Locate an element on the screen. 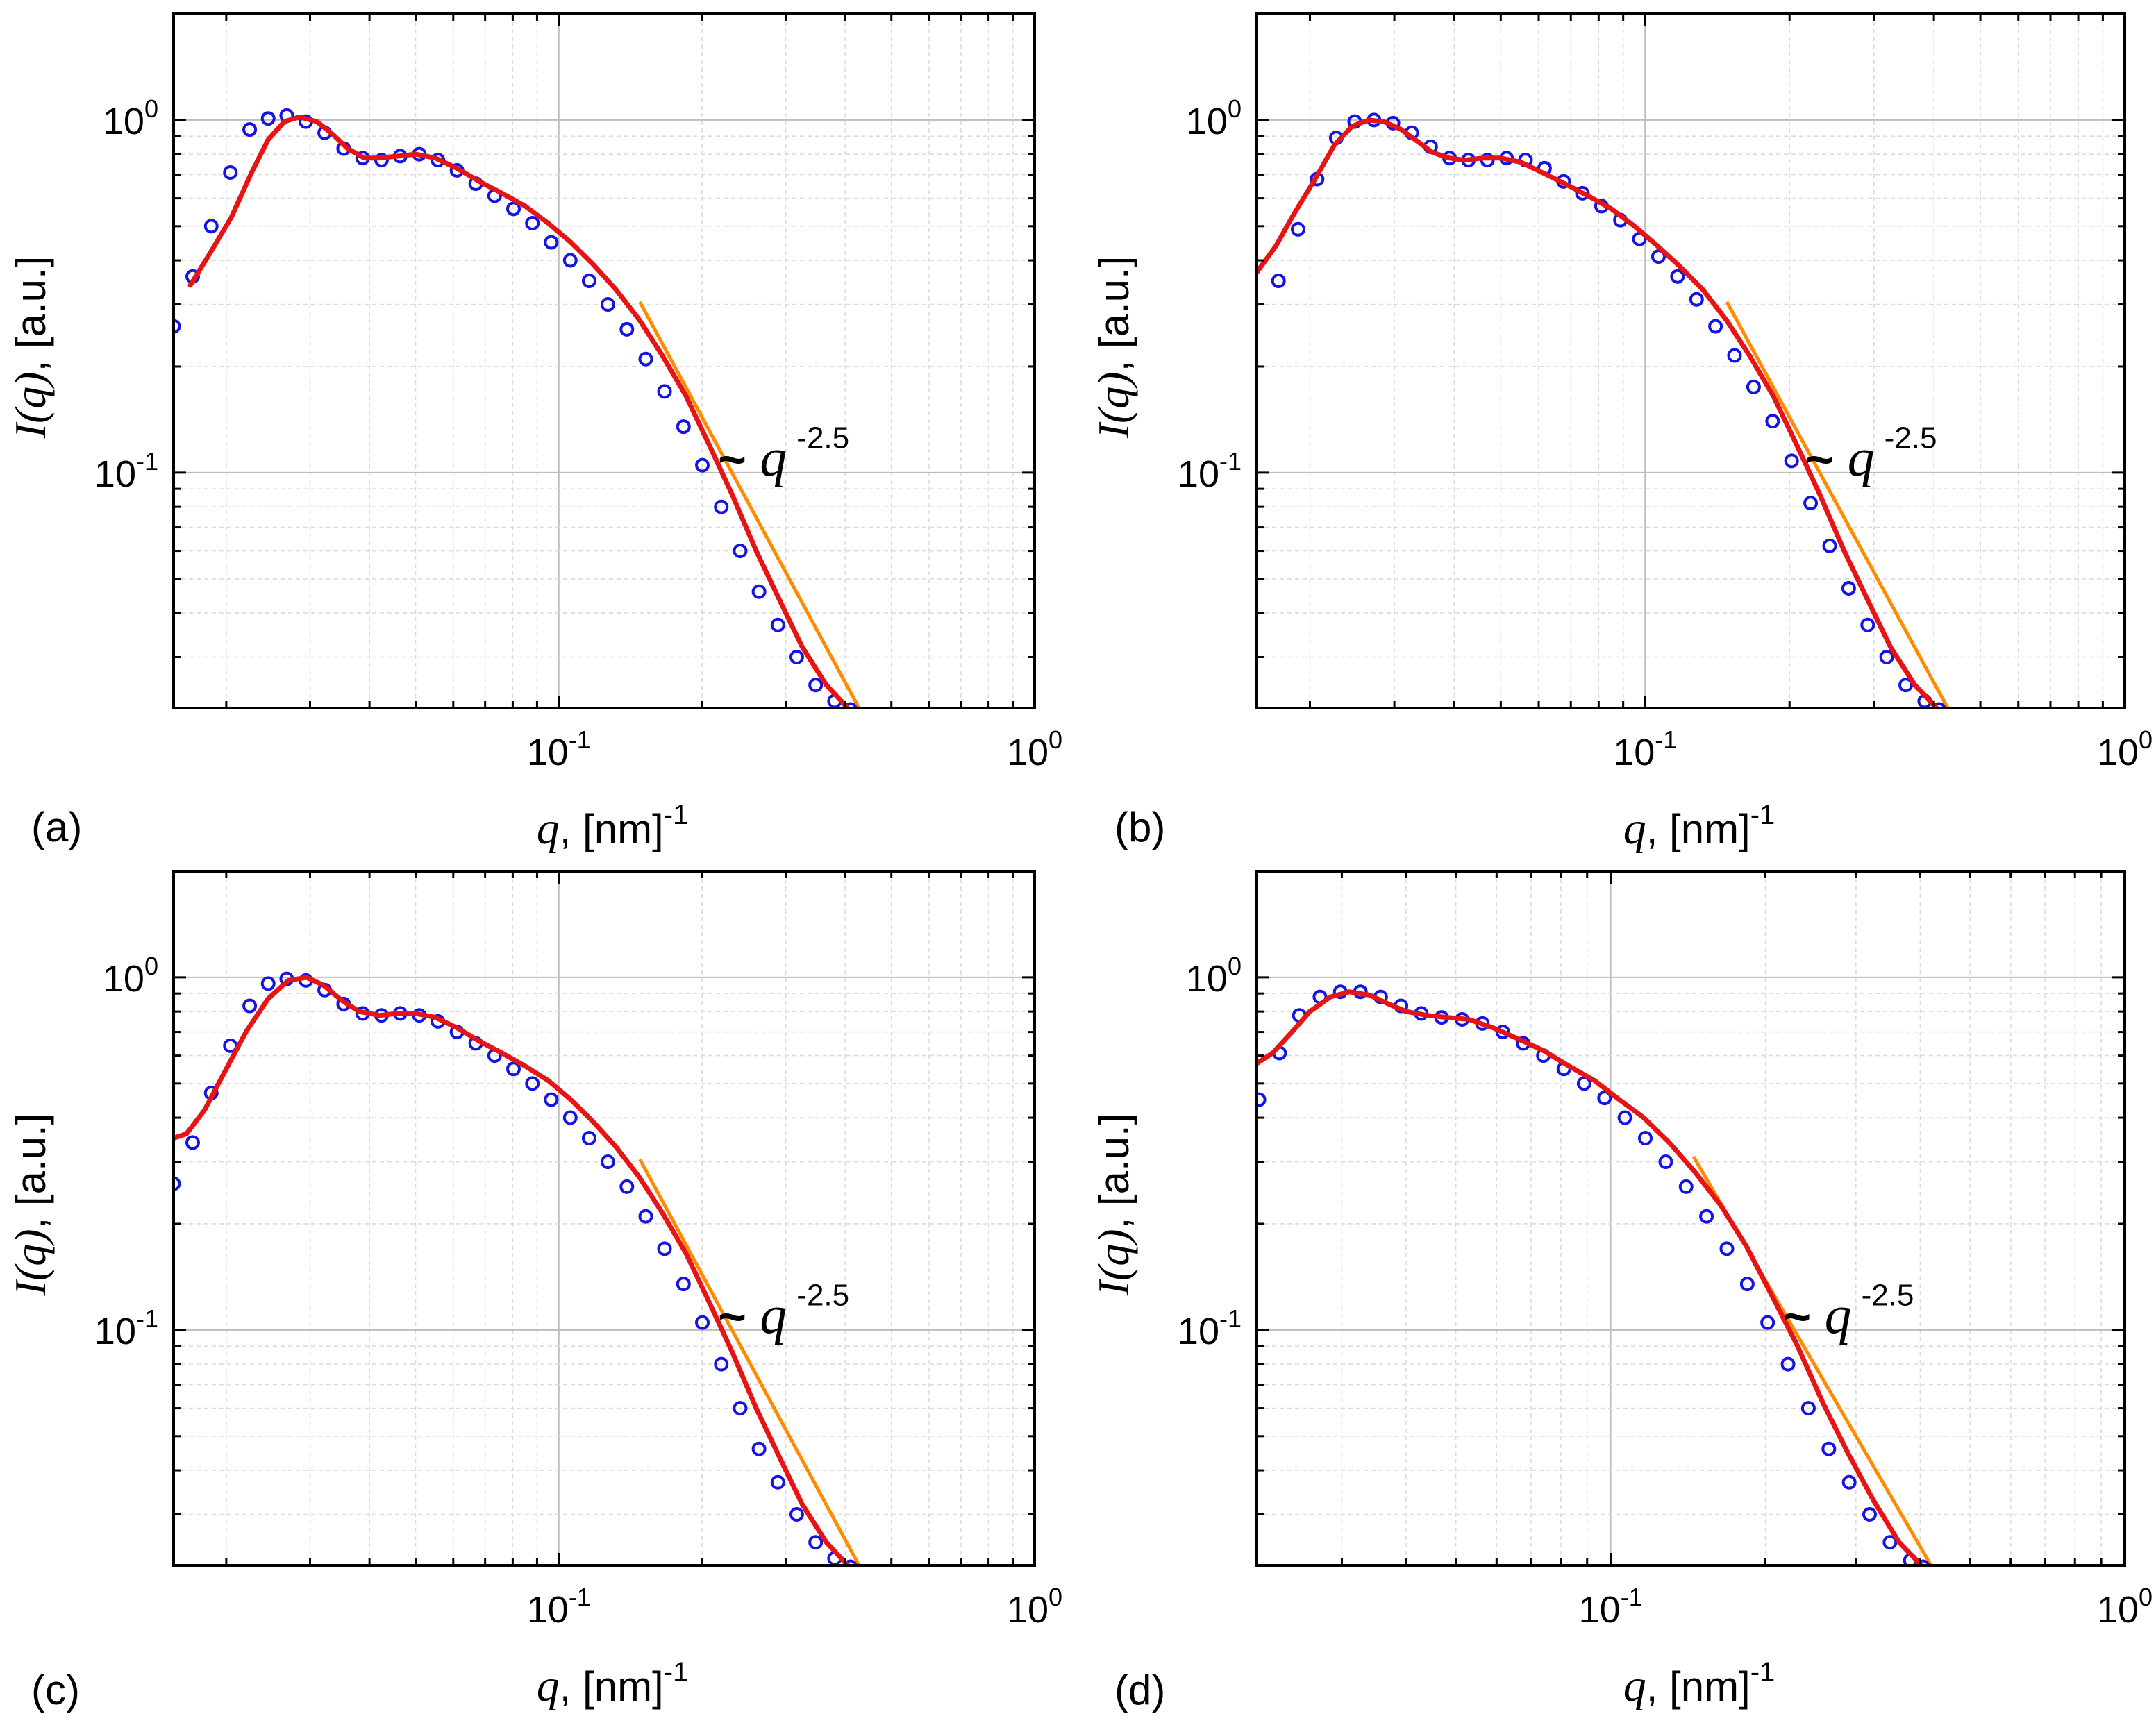  panel-letter: (b) is located at coordinates (1140, 827).